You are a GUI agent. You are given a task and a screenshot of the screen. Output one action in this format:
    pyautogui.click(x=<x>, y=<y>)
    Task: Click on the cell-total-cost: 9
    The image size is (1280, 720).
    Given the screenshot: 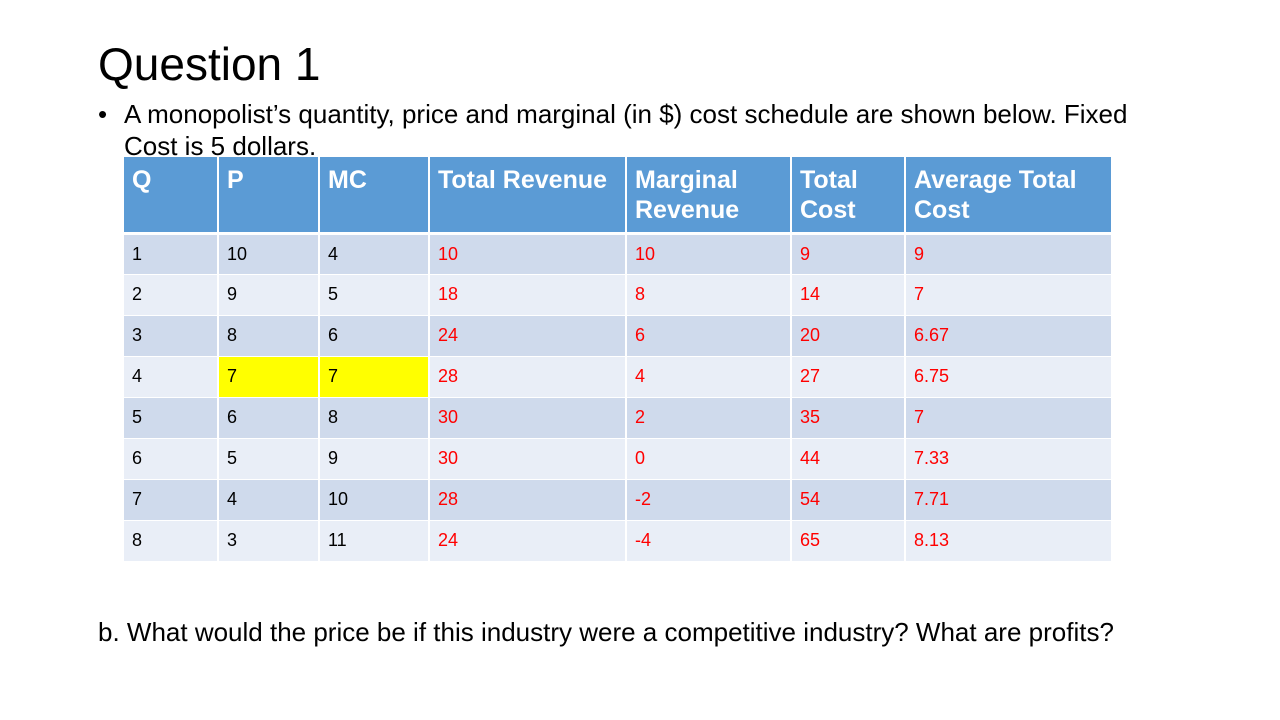 What is the action you would take?
    pyautogui.click(x=848, y=254)
    